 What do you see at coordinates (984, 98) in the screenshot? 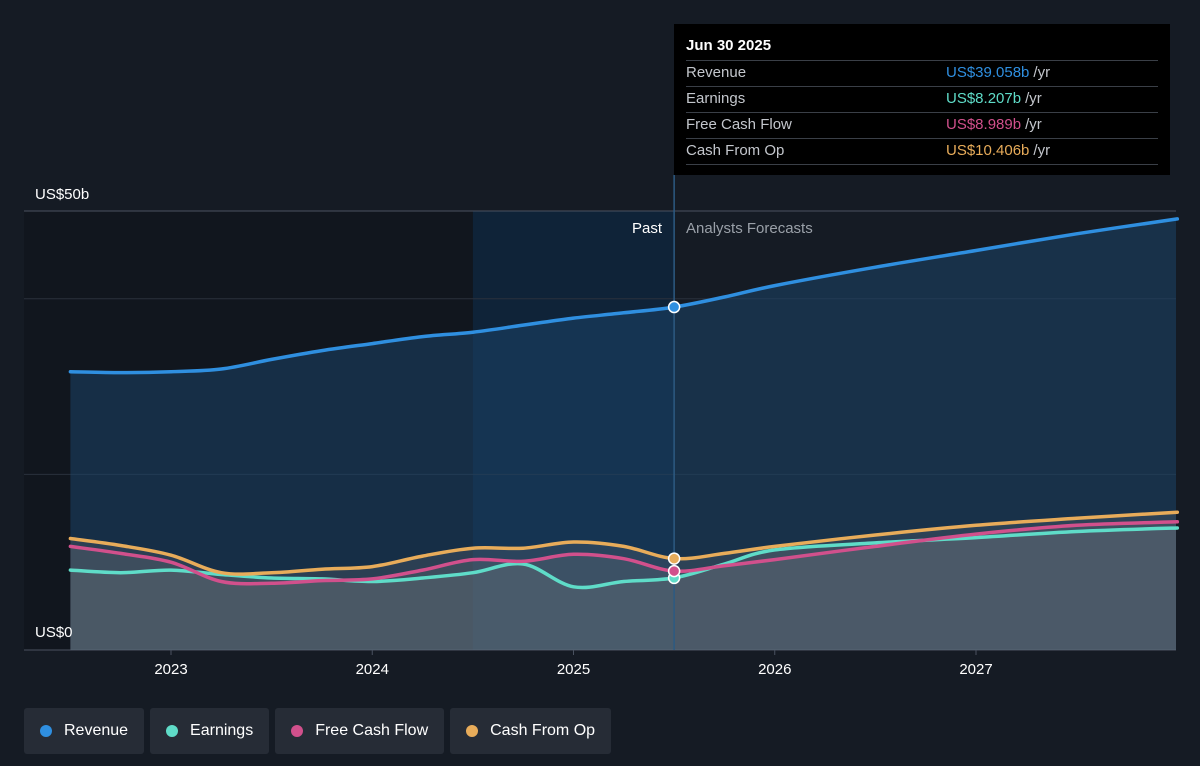
I see `tooltip-row-value: US$8.207b` at bounding box center [984, 98].